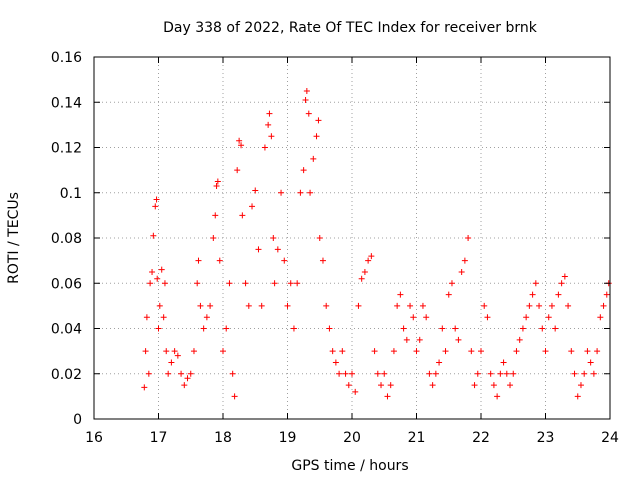 The width and height of the screenshot is (640, 480). I want to click on x-tick-label: 16, so click(94, 438).